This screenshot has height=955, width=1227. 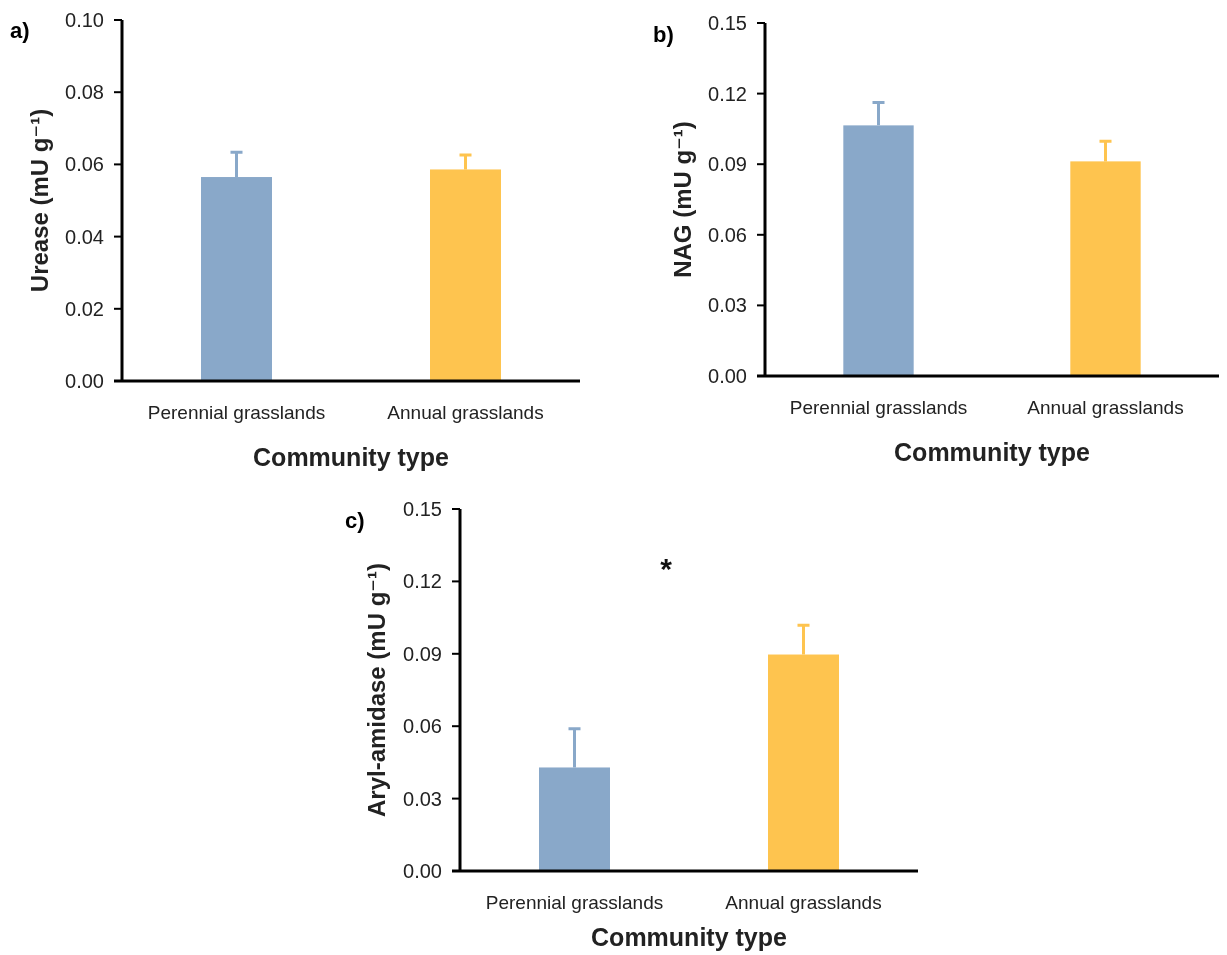 What do you see at coordinates (84, 20) in the screenshot?
I see `y-tick-label: 0.10` at bounding box center [84, 20].